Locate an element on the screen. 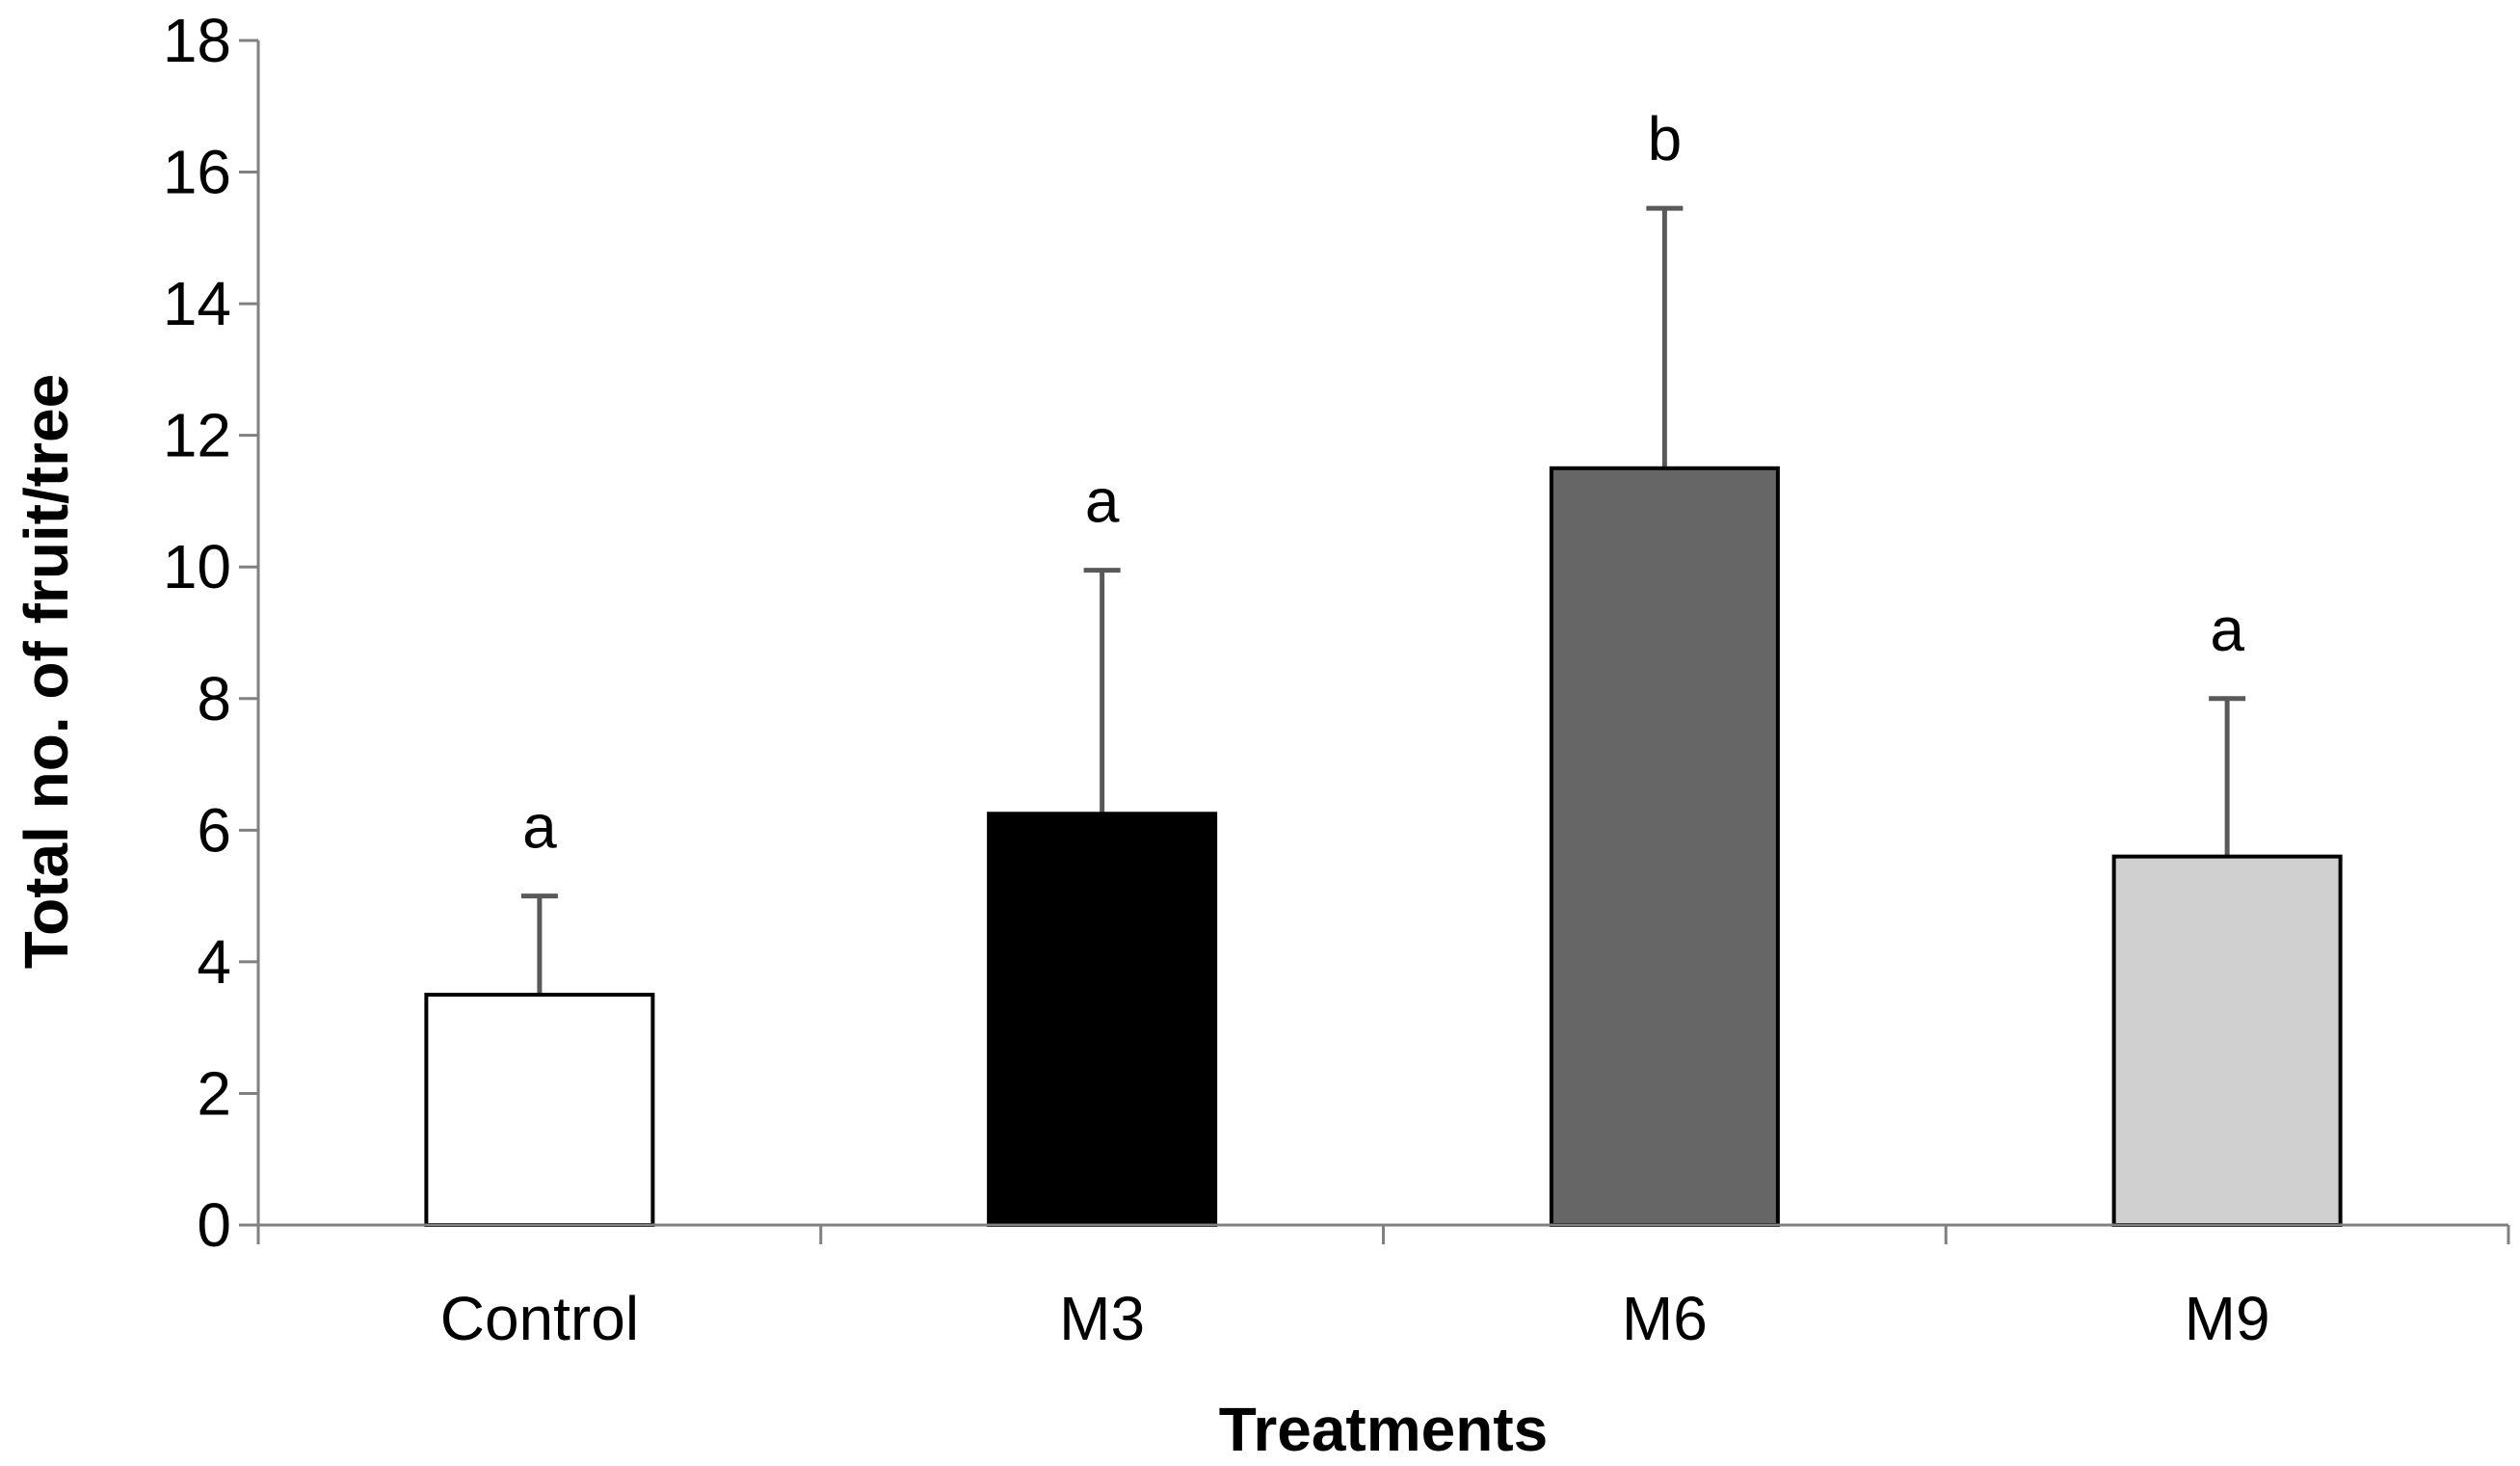 Image resolution: width=2520 pixels, height=1466 pixels. y-tick-label: 8 is located at coordinates (214, 698).